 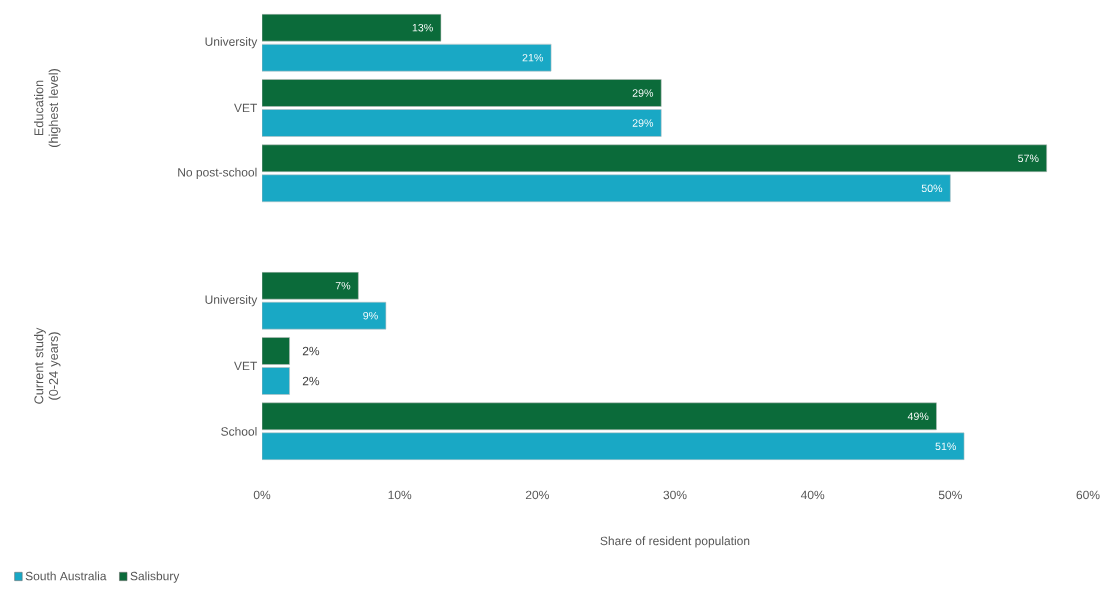 I want to click on x-axis-title: Share of resident population, so click(x=675, y=542).